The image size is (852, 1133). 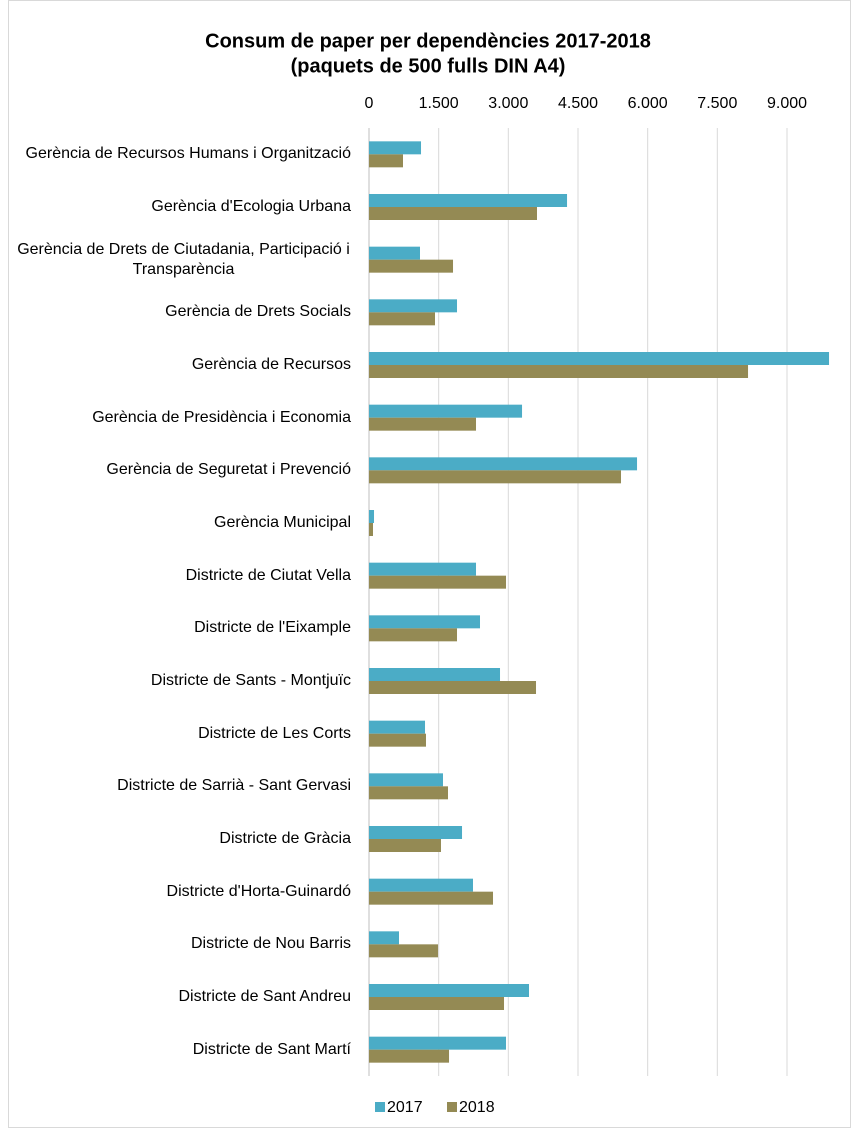 I want to click on y-tick-label: Districte de Sants - Montjuïc, so click(x=250, y=680).